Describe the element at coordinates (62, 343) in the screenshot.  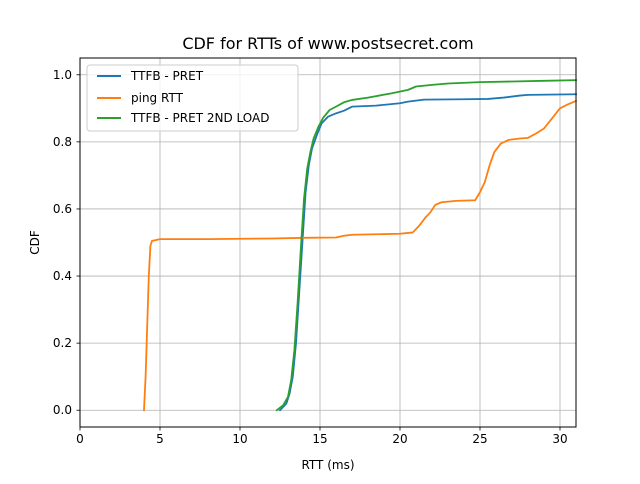
I see `y-tick-label: 0.2` at that location.